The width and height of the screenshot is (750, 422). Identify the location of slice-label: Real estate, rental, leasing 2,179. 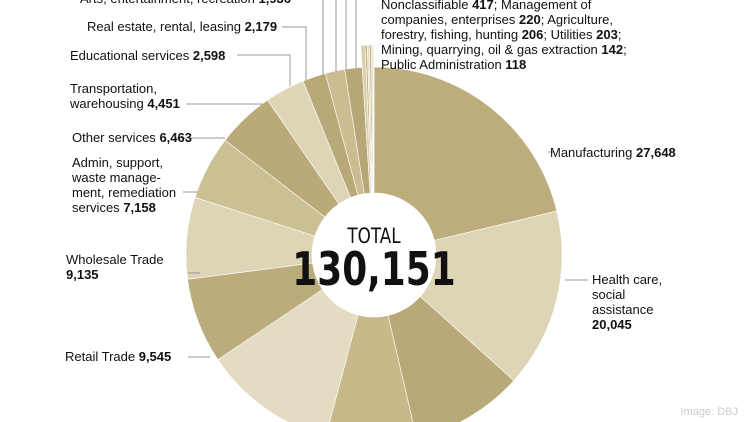
(187, 26).